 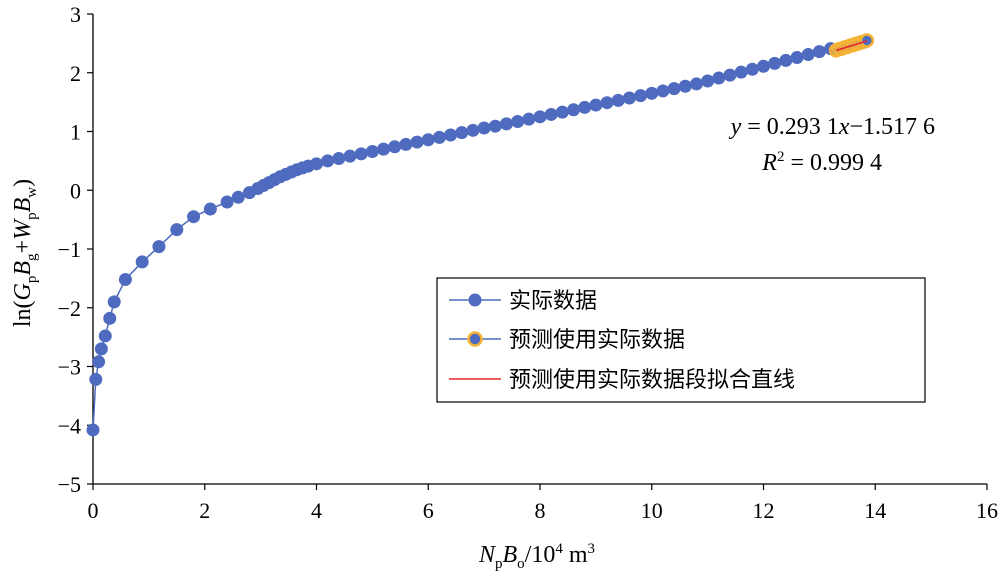 I want to click on x-tick-label: 4, so click(x=316, y=510).